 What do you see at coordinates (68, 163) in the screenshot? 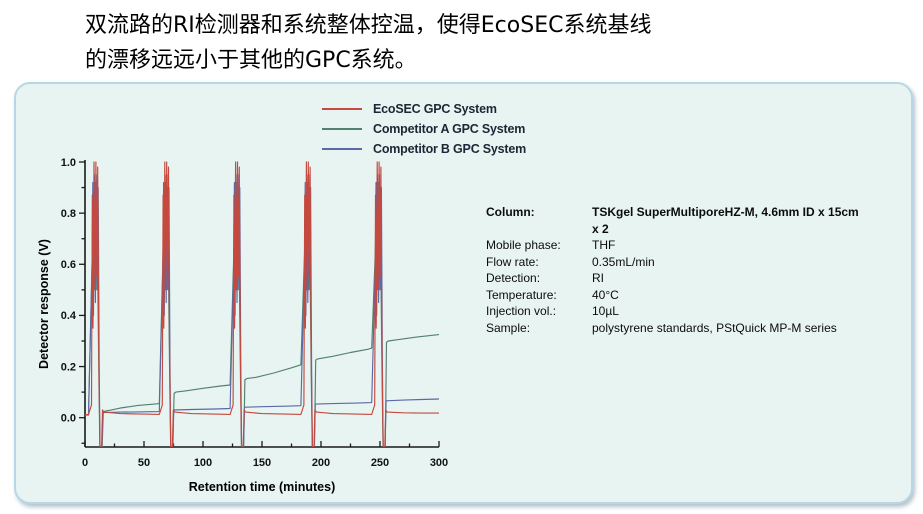
I see `y-tick-label: 1.0` at bounding box center [68, 163].